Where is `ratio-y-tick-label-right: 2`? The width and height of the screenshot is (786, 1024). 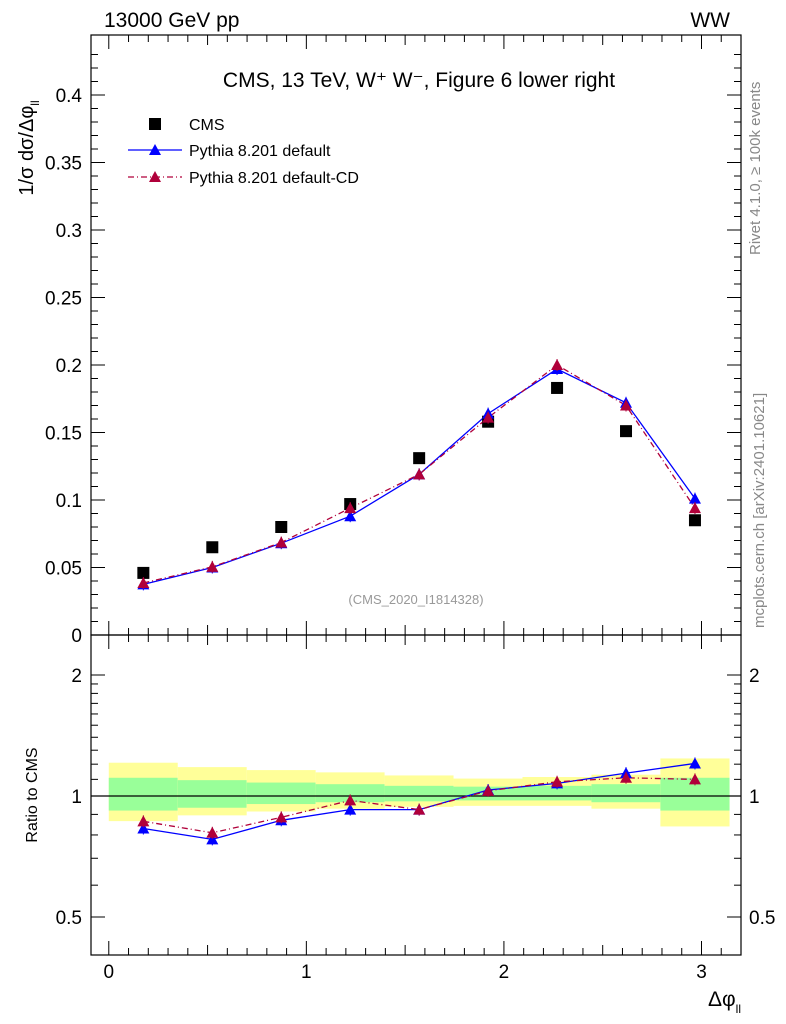 ratio-y-tick-label-right: 2 is located at coordinates (754, 676).